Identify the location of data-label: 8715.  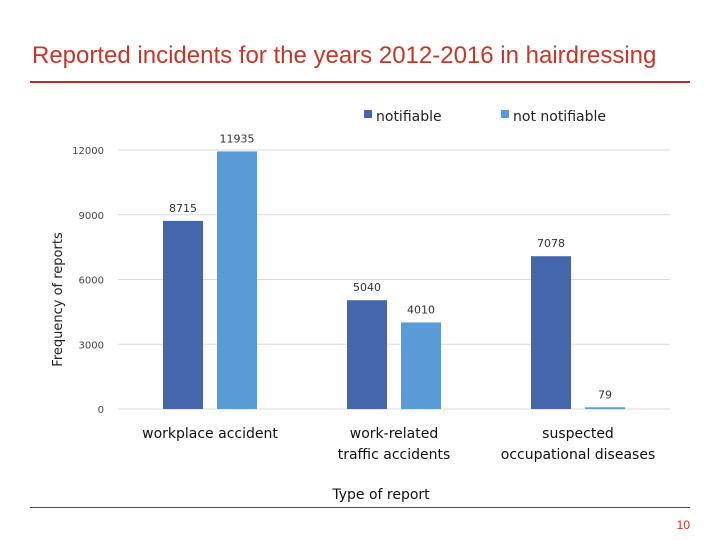
(183, 208).